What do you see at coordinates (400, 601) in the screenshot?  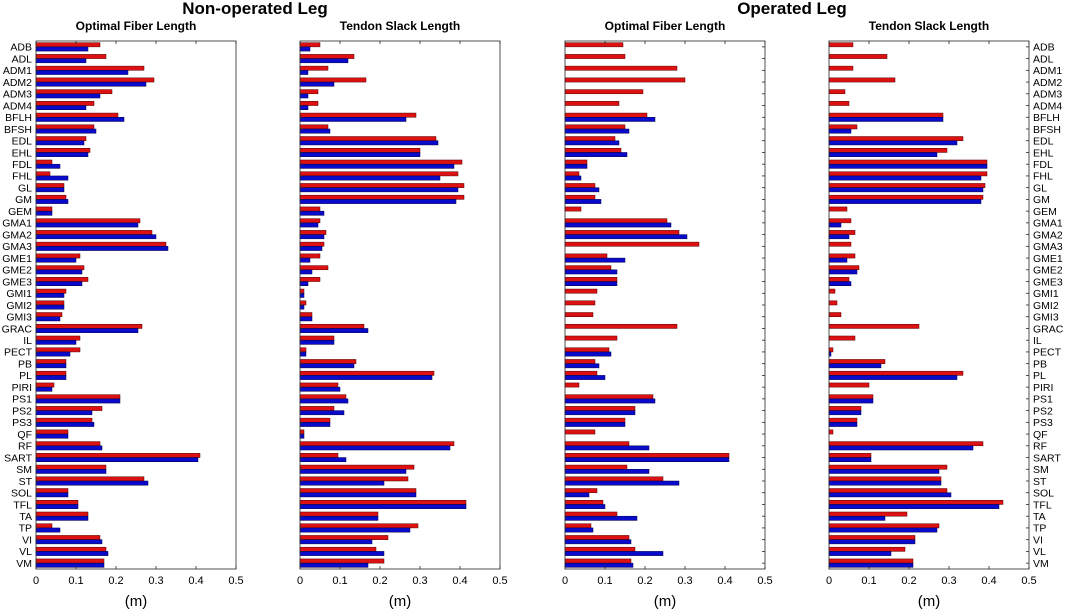 I see `x-axis-label: (m)` at bounding box center [400, 601].